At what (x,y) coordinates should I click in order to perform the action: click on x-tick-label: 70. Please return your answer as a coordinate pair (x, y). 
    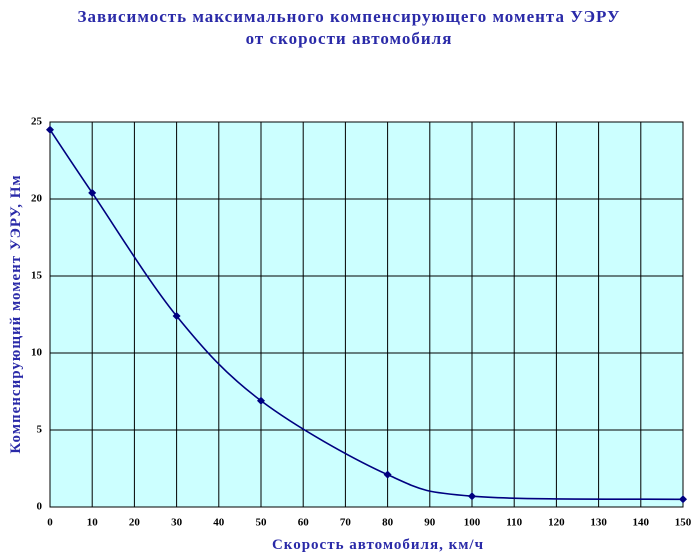
    Looking at the image, I should click on (346, 523).